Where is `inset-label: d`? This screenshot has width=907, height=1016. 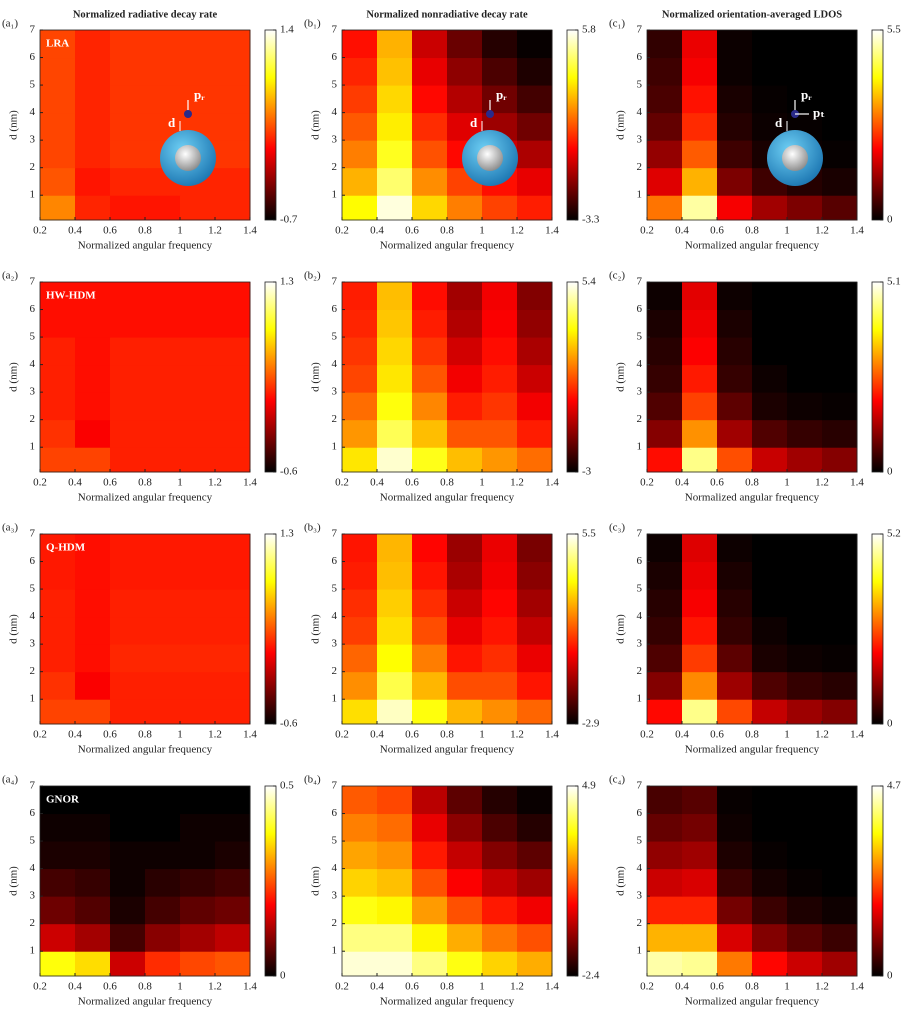 inset-label: d is located at coordinates (779, 122).